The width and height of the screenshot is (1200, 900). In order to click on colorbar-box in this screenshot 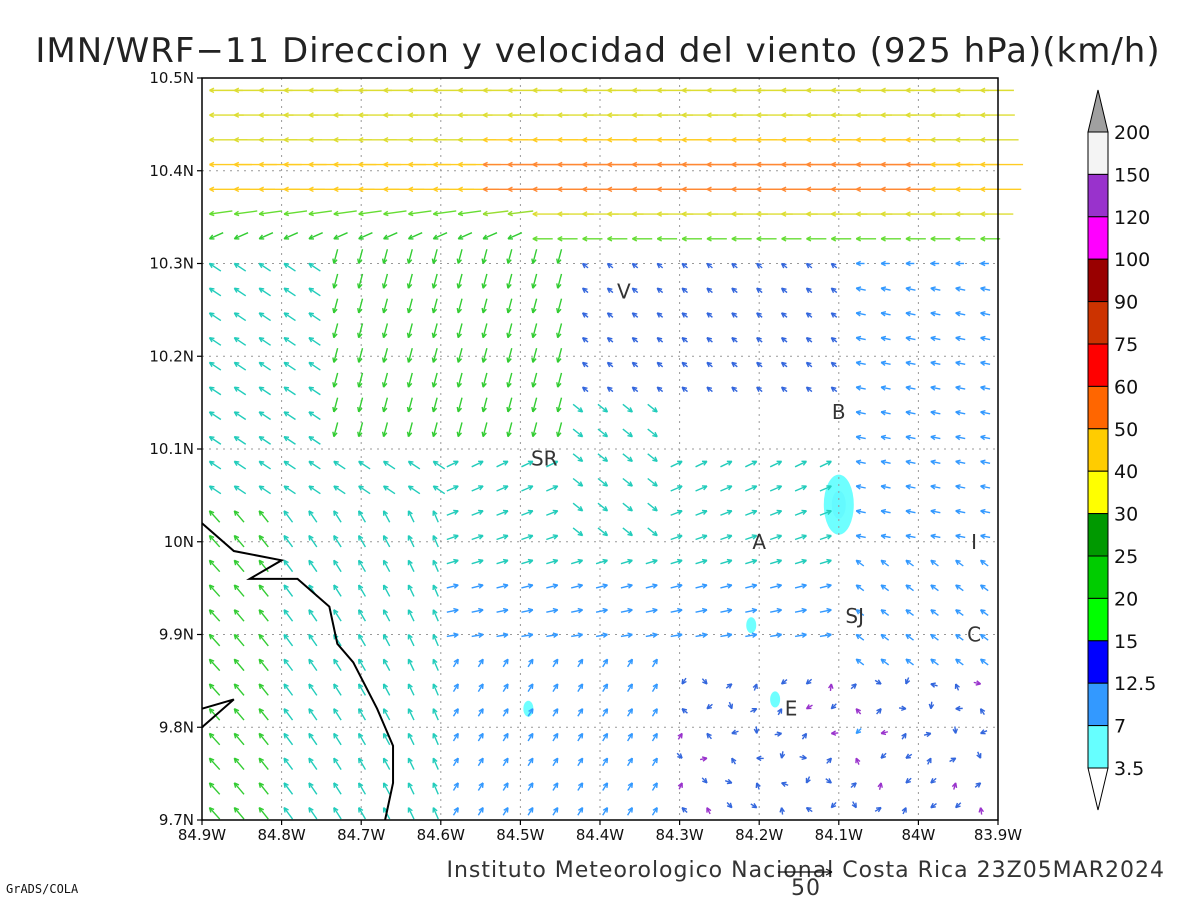, I will do `click(1098, 747)`.